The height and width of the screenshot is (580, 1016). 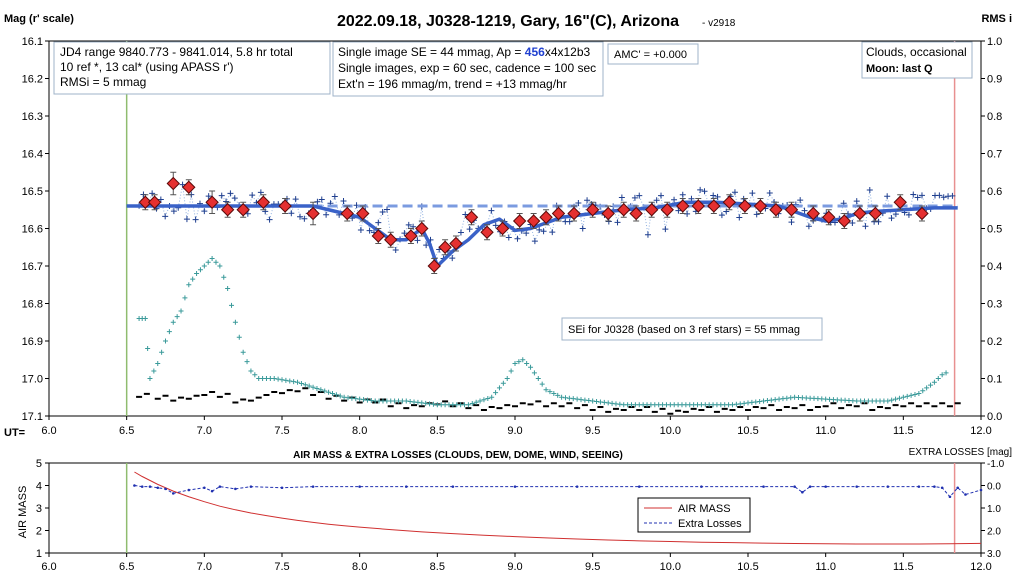 I want to click on airmass-line, so click(x=558, y=508).